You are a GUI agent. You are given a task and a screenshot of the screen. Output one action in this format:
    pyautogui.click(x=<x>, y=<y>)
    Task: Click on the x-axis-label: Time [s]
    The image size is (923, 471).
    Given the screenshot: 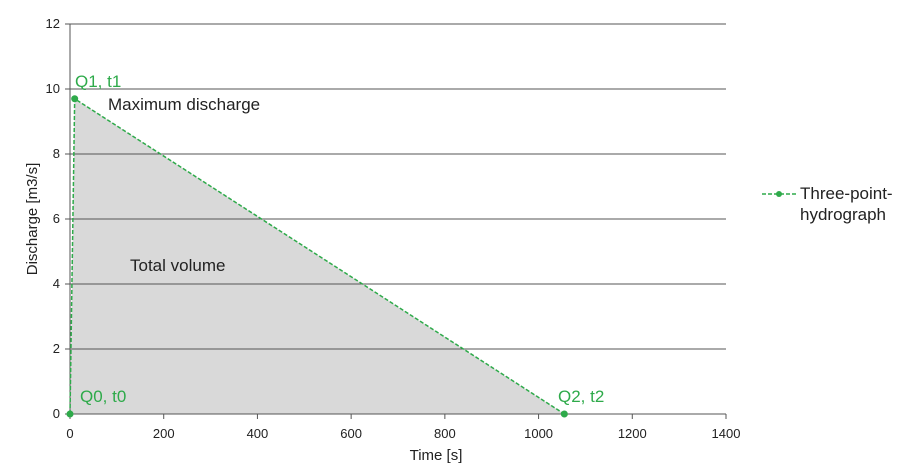 What is the action you would take?
    pyautogui.click(x=436, y=455)
    